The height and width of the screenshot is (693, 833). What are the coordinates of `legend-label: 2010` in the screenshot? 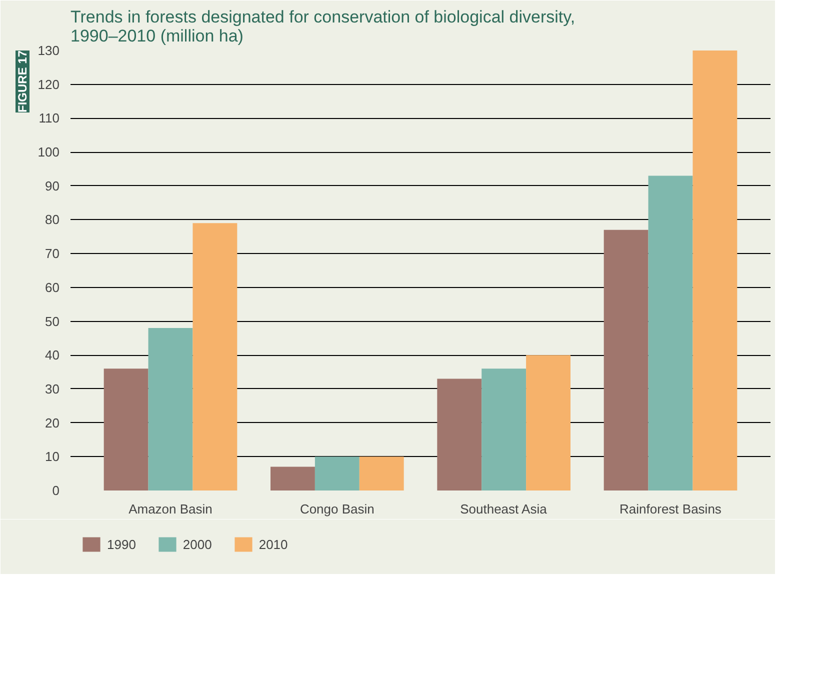 It's located at (273, 544).